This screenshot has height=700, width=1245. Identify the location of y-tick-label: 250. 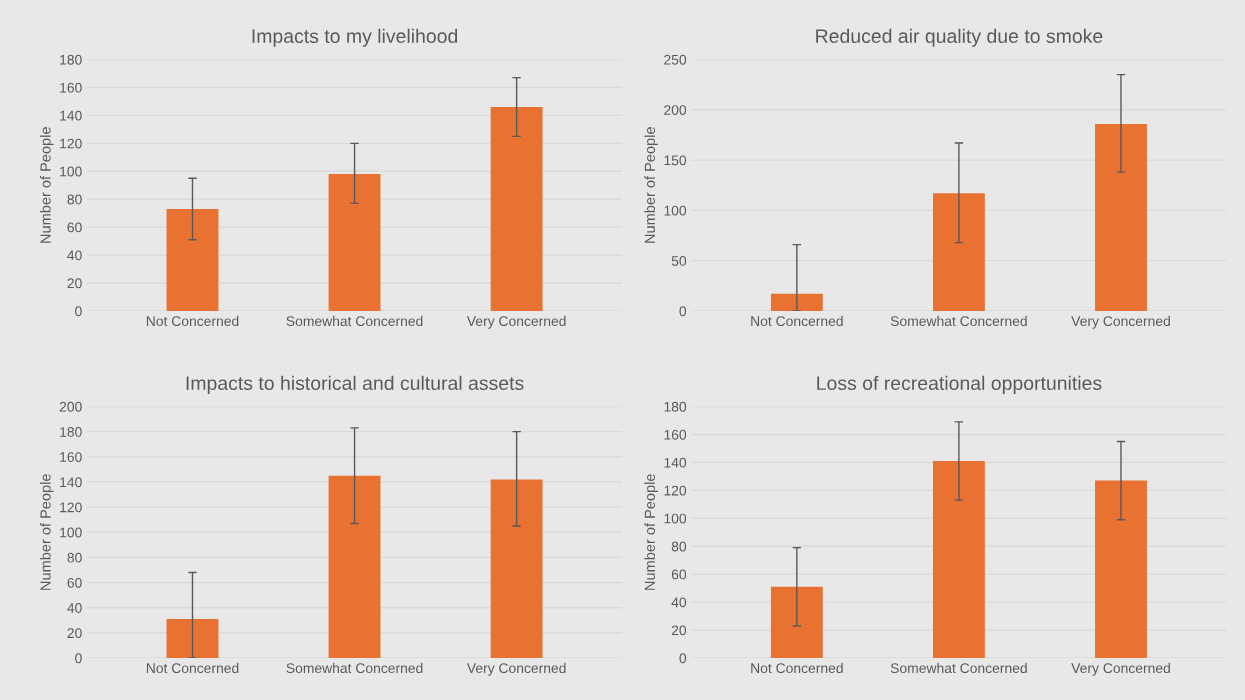
(675, 59).